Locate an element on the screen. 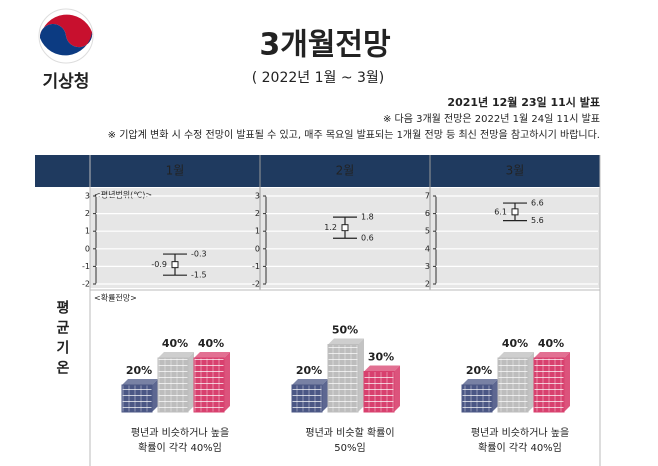 The width and height of the screenshot is (658, 466). low-label: -1.5 is located at coordinates (199, 275).